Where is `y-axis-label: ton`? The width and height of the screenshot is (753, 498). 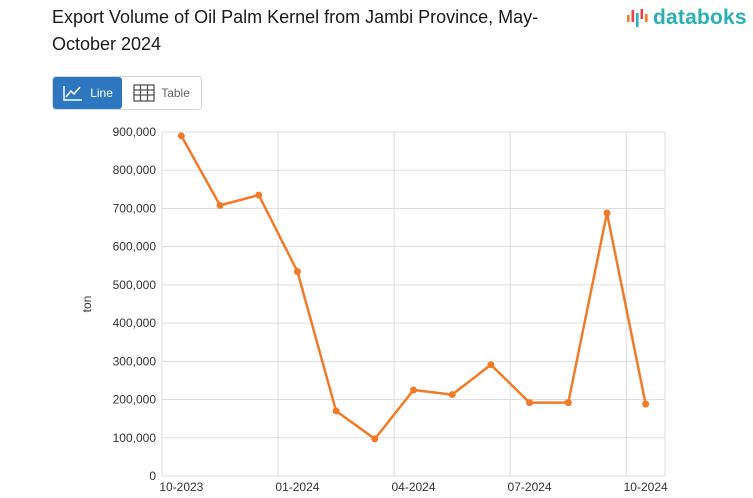 y-axis-label: ton is located at coordinates (87, 304).